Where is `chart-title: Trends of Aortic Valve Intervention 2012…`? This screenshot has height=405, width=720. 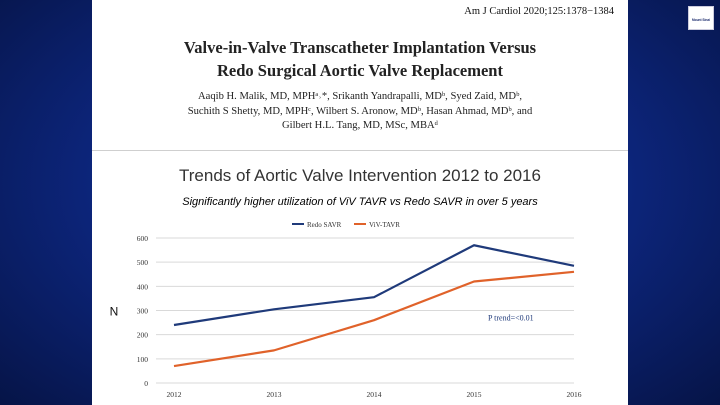
chart-title: Trends of Aortic Valve Intervention 2012… is located at coordinates (360, 175).